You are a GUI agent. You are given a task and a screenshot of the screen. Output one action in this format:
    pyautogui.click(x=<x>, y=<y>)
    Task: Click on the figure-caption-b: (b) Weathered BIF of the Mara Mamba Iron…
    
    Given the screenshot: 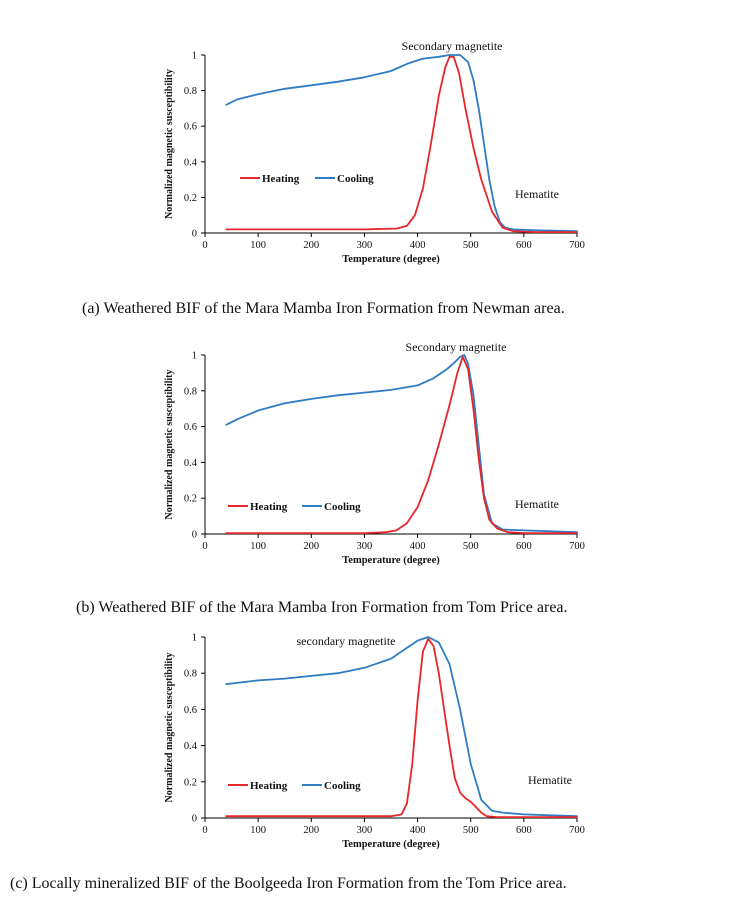 What is the action you would take?
    pyautogui.click(x=322, y=607)
    